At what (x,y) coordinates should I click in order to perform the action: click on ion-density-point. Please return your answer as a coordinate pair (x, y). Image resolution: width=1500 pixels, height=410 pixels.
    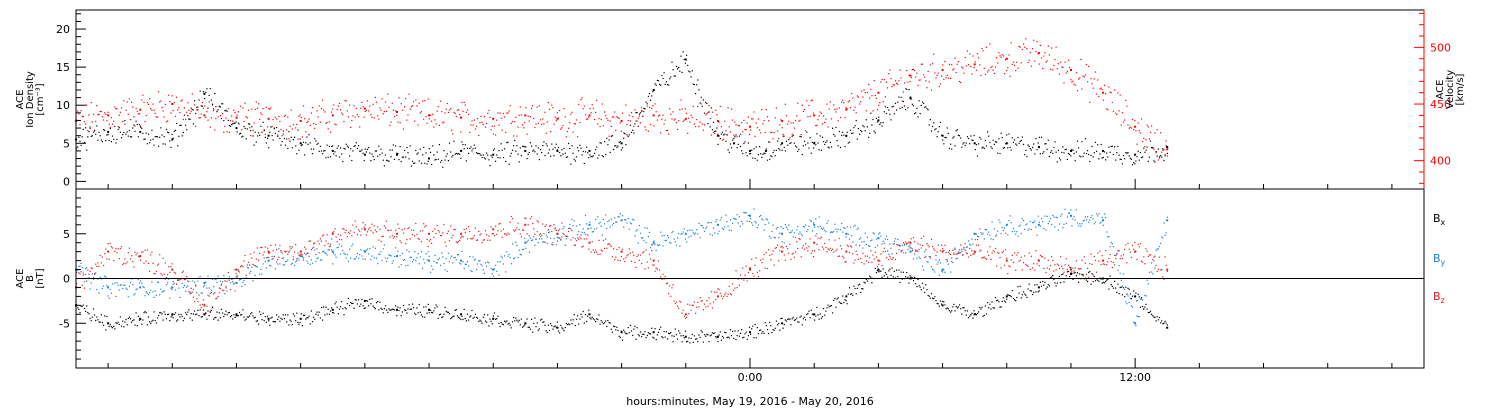
    Looking at the image, I should click on (429, 158).